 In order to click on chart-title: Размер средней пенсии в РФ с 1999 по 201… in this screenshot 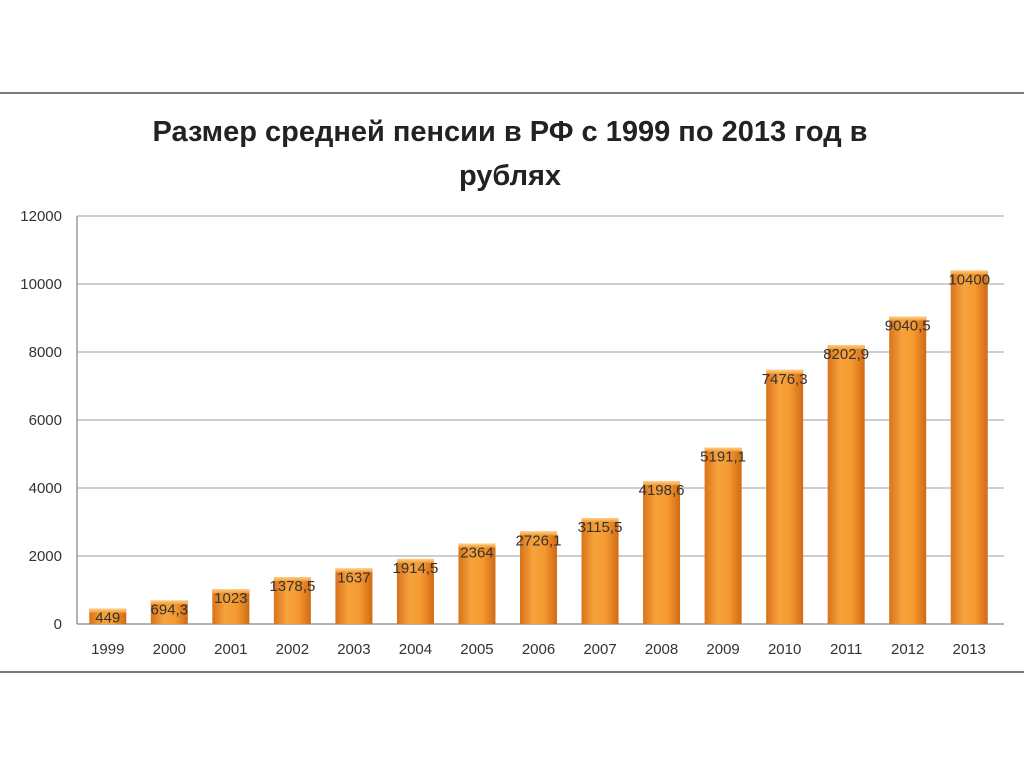, I will do `click(510, 154)`.